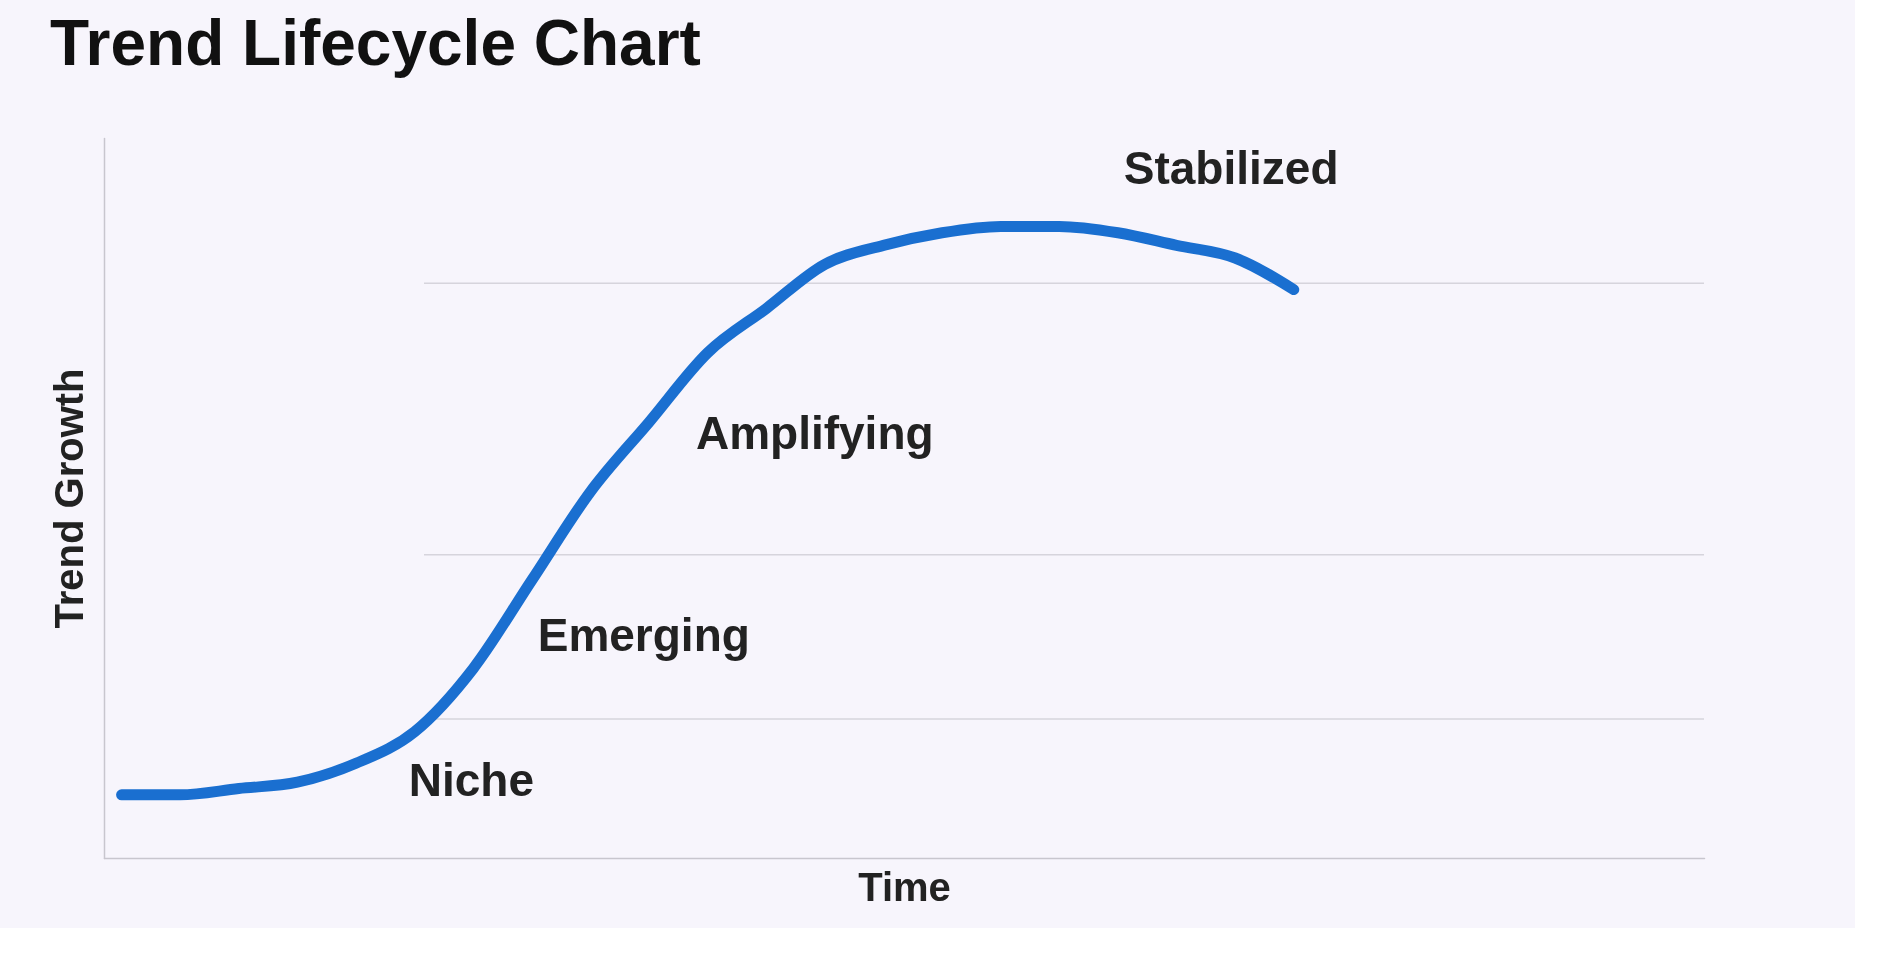 This screenshot has width=1882, height=963. Describe the element at coordinates (814, 432) in the screenshot. I see `annotation: Amplifying` at that location.